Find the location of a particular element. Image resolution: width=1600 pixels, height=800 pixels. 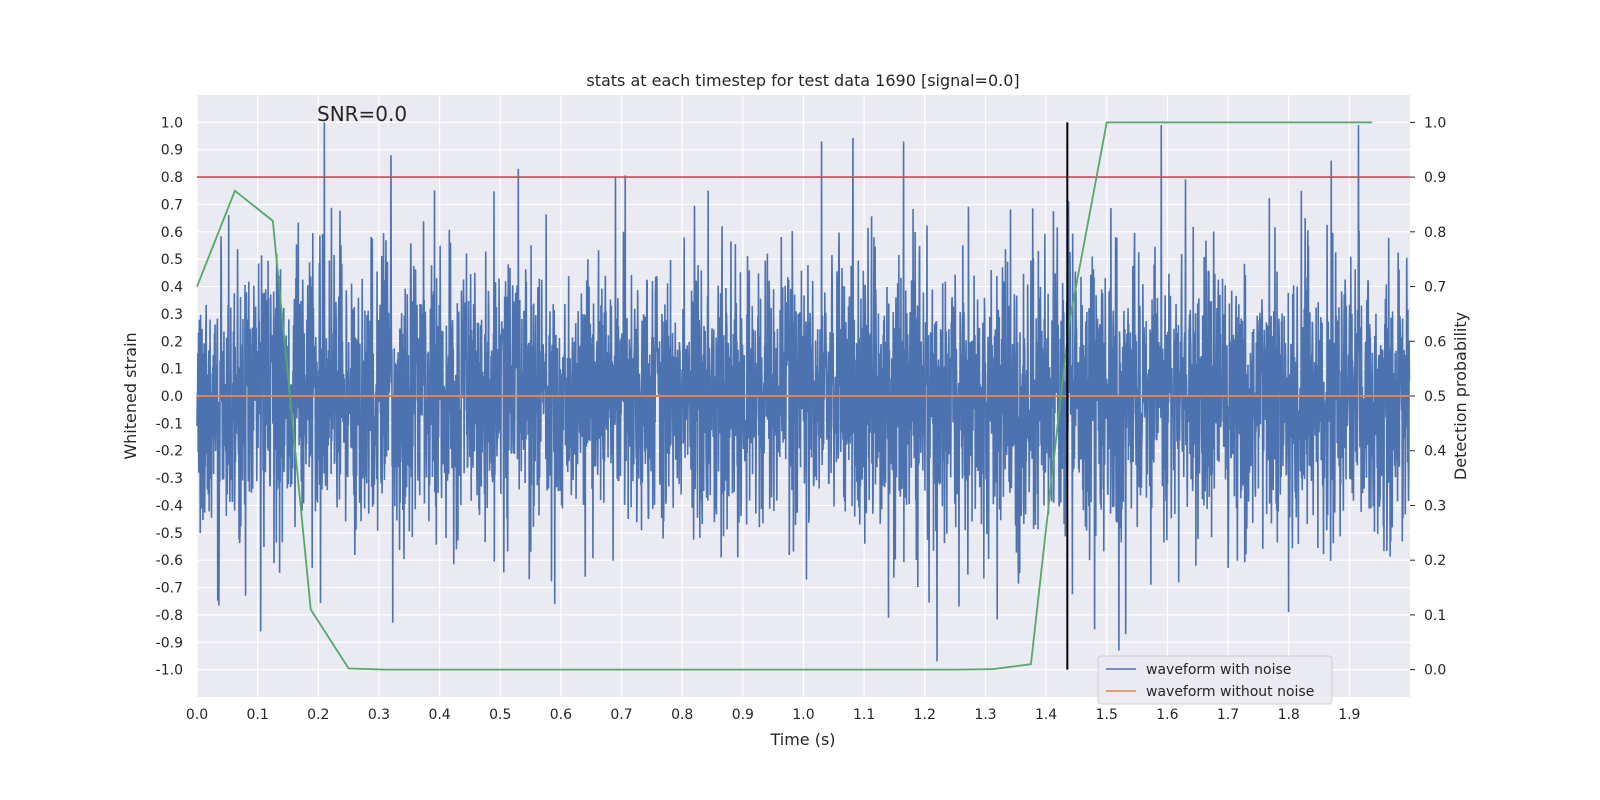

y-tick-label: -1.0 is located at coordinates (169, 671).